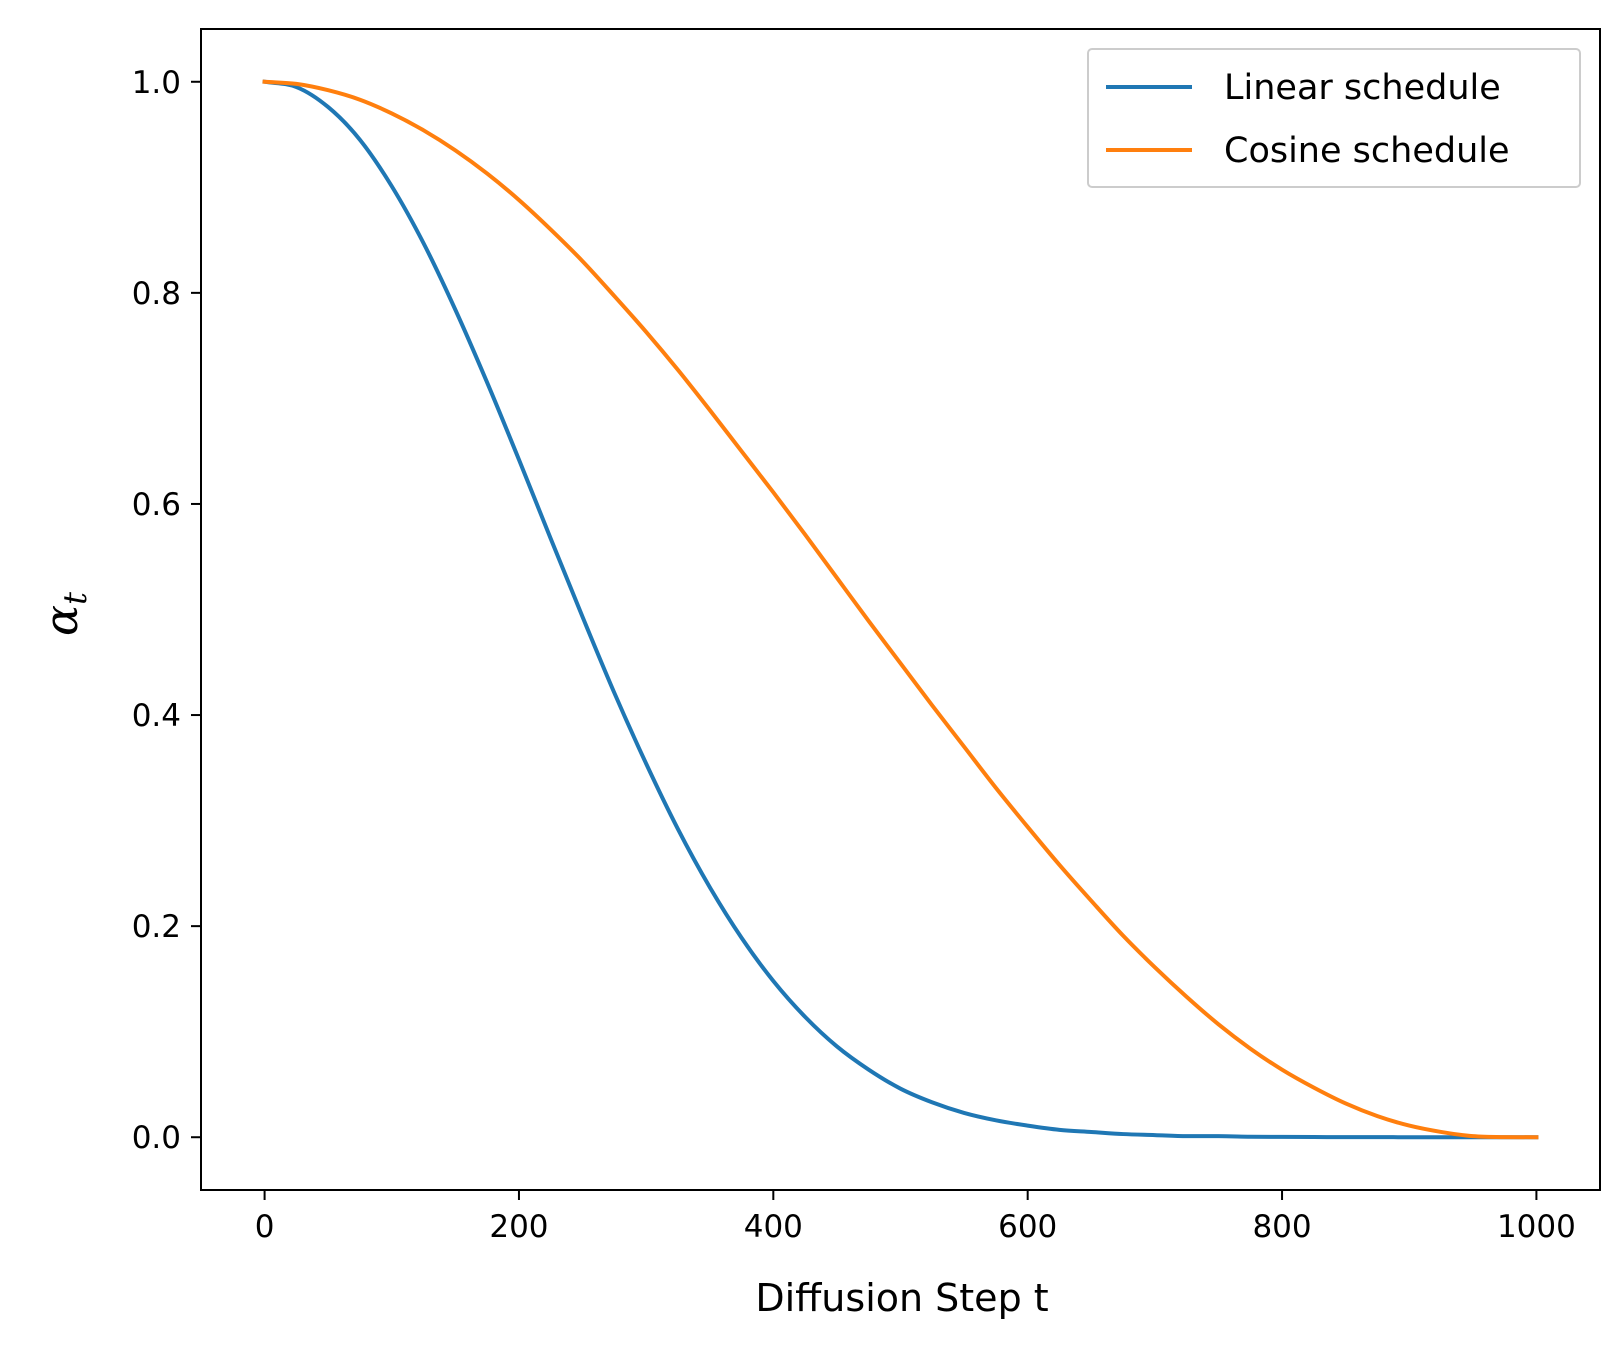 This screenshot has width=1624, height=1347. What do you see at coordinates (1027, 1227) in the screenshot?
I see `x-tick-label: 600` at bounding box center [1027, 1227].